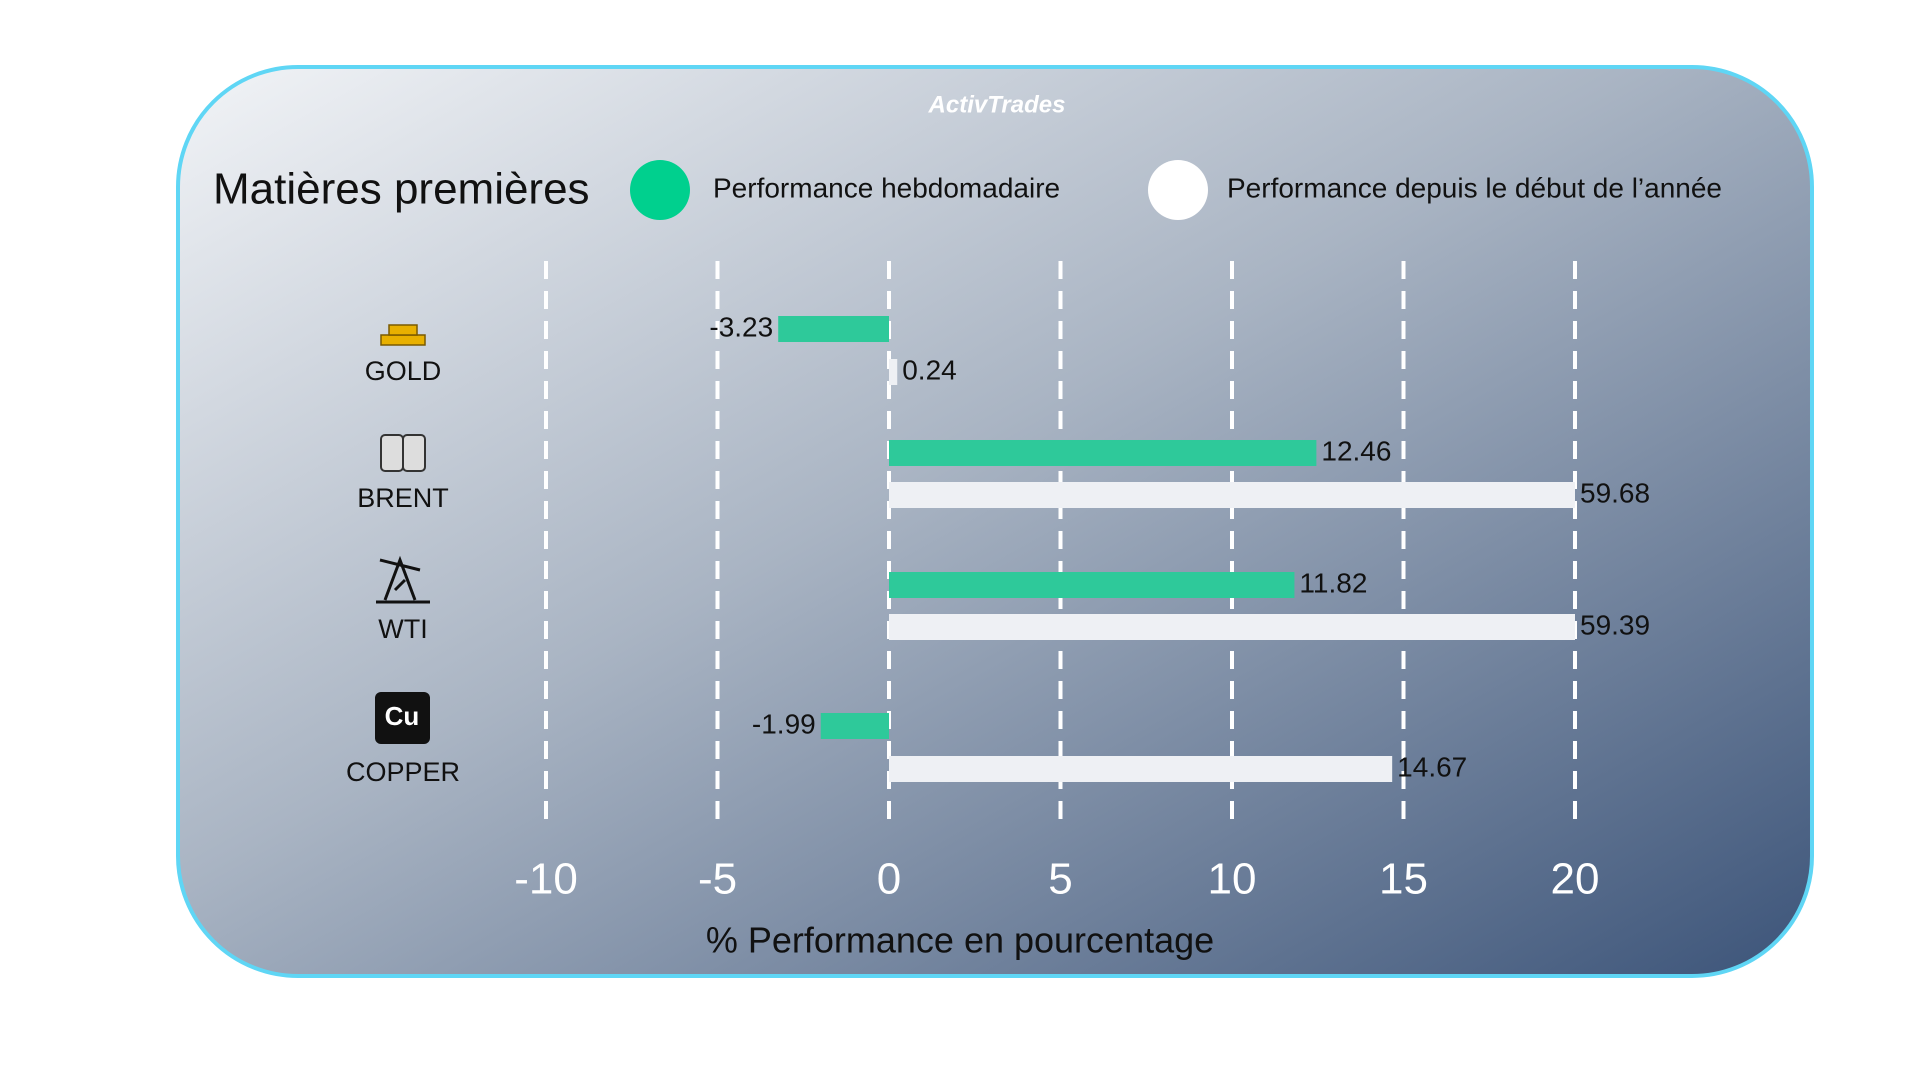 The height and width of the screenshot is (1080, 1920). What do you see at coordinates (1333, 582) in the screenshot?
I see `value-label: 11.82` at bounding box center [1333, 582].